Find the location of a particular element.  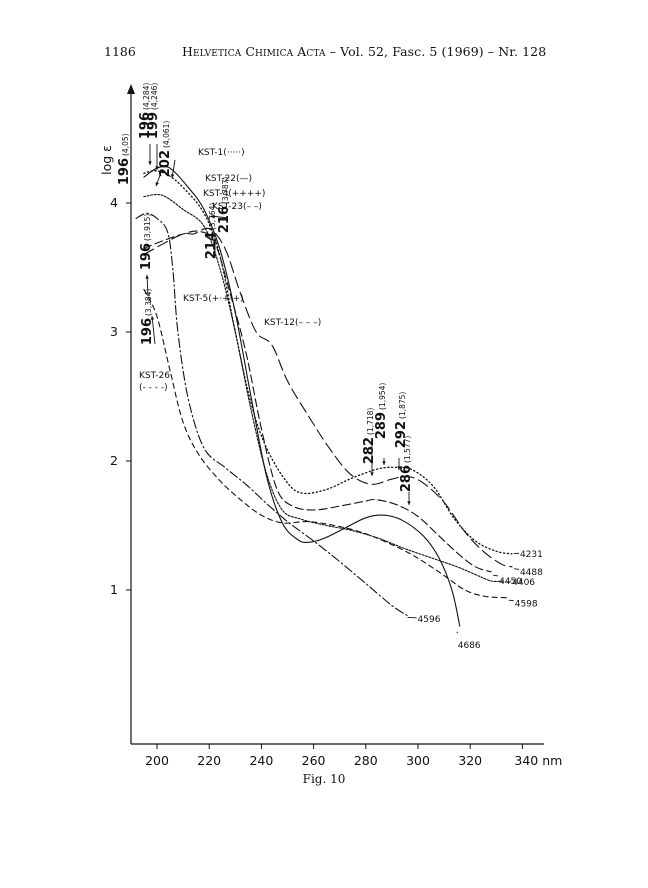

legend-label-kst26a: KST-26 is located at coordinates (154, 376).